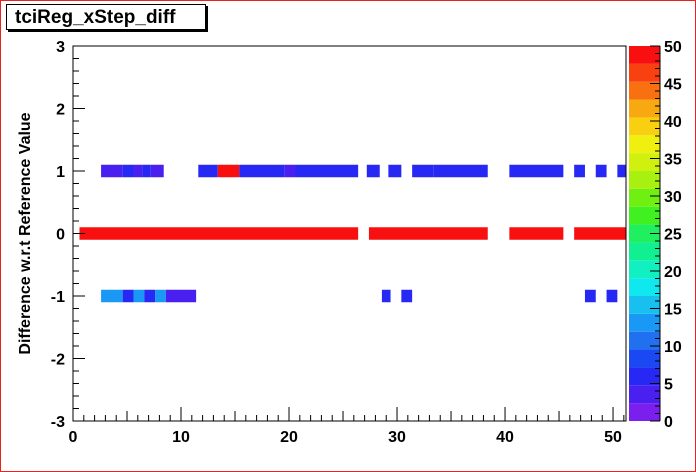 The image size is (696, 472). I want to click on palette-label: 10, so click(673, 347).